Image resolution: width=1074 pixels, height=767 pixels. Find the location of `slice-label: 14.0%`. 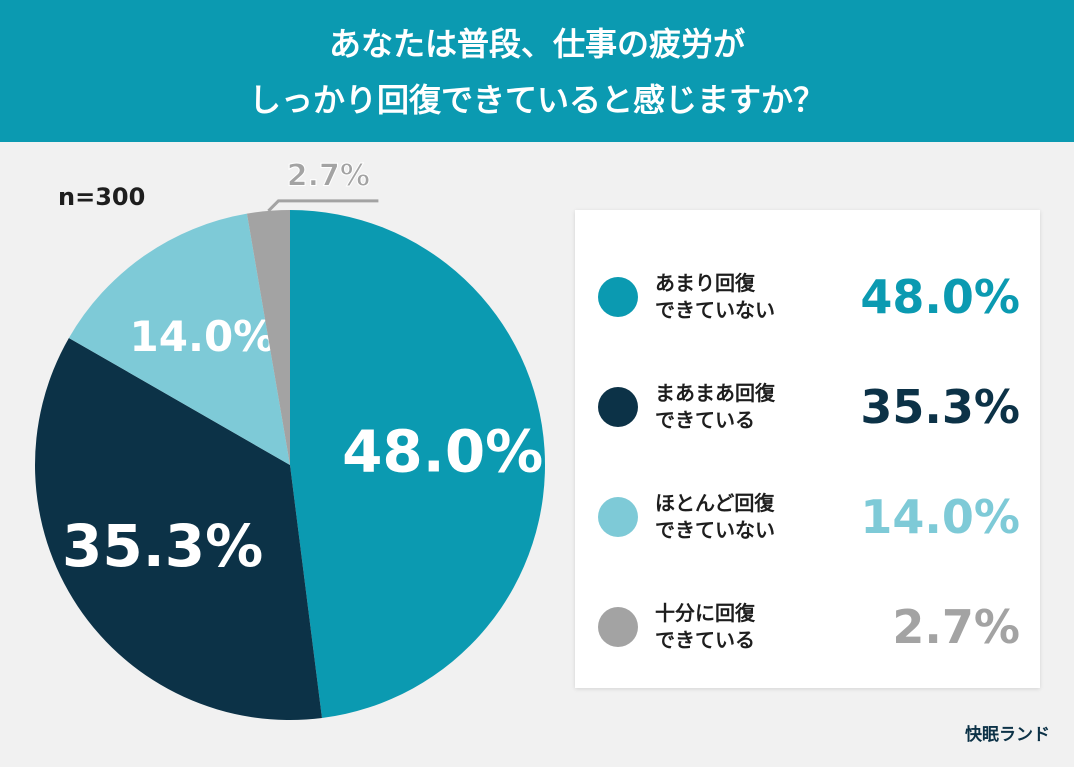

slice-label: 14.0% is located at coordinates (203, 336).